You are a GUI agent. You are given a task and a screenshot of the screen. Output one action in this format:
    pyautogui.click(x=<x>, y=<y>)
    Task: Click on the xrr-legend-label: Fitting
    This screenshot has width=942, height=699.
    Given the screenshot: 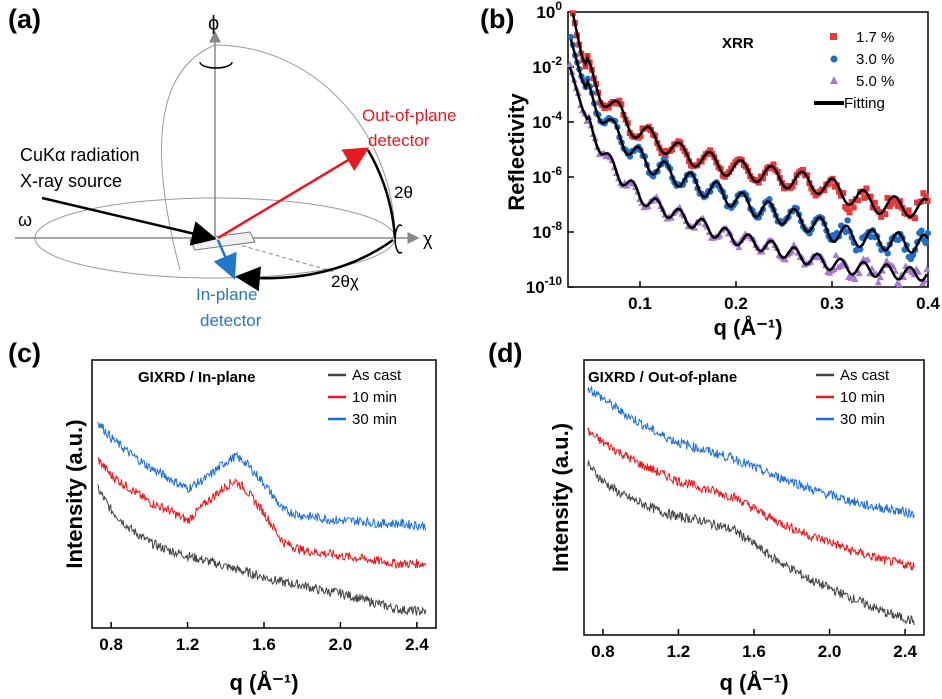 What is the action you would take?
    pyautogui.click(x=864, y=103)
    